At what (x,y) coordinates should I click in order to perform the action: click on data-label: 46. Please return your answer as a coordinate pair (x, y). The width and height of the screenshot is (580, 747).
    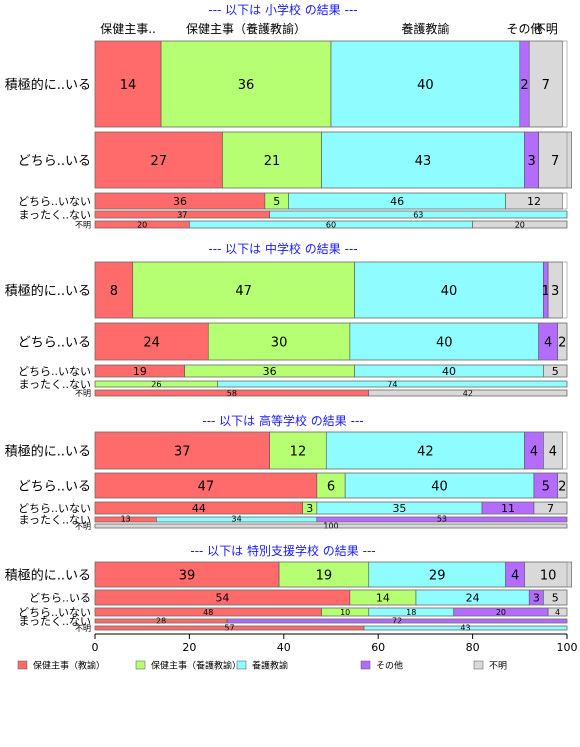
    Looking at the image, I should click on (397, 201).